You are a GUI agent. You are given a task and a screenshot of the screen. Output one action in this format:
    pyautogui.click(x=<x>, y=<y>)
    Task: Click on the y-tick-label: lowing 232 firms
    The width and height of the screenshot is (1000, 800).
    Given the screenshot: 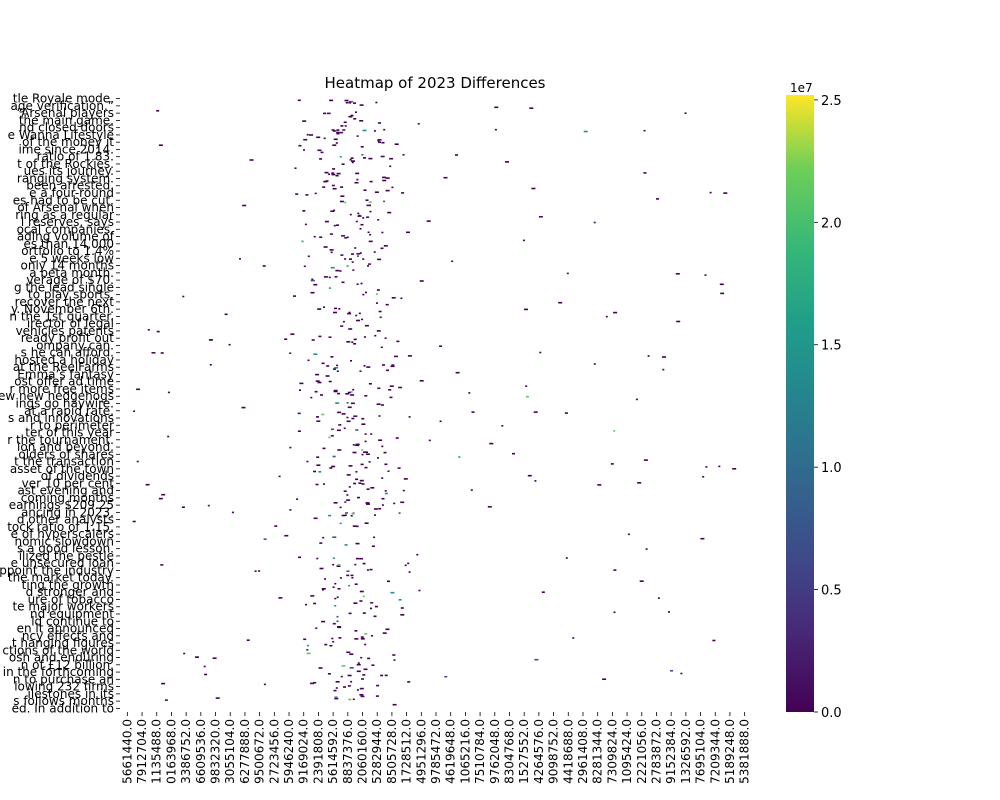 What is the action you would take?
    pyautogui.click(x=64, y=687)
    